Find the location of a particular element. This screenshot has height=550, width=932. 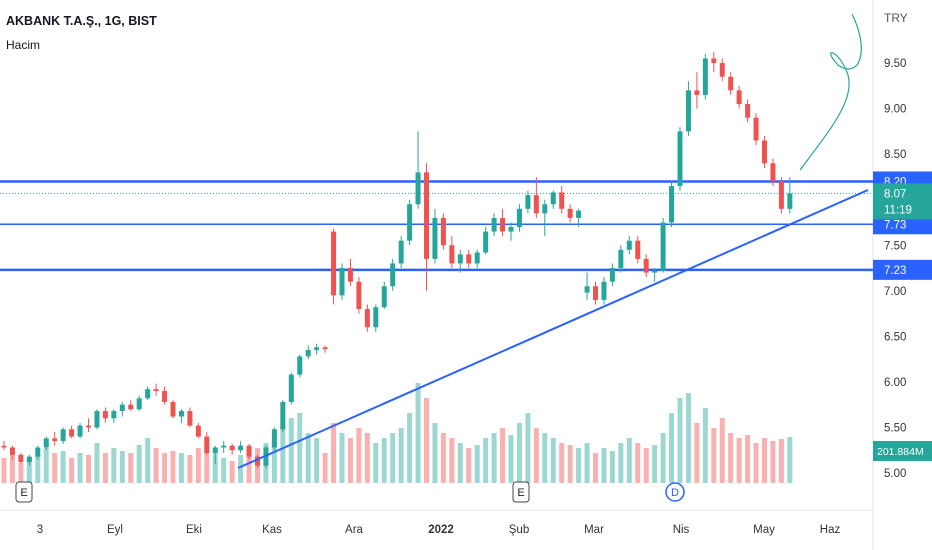

x-tick-label: Şub is located at coordinates (519, 530).